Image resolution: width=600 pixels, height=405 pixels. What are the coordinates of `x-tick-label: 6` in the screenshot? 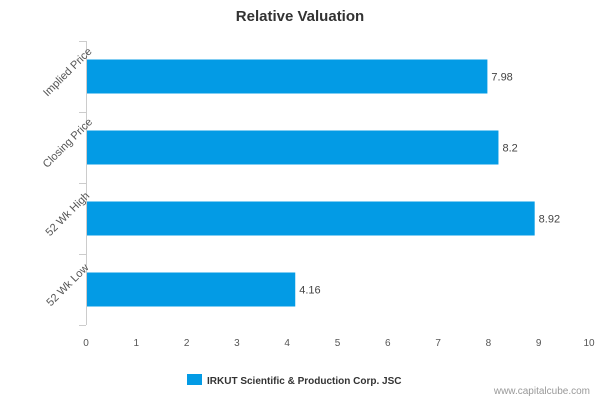 It's located at (388, 343).